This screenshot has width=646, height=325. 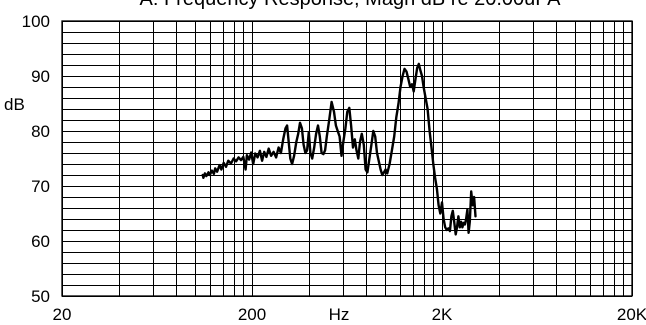 What do you see at coordinates (40, 131) in the screenshot?
I see `y-tick-label: 80` at bounding box center [40, 131].